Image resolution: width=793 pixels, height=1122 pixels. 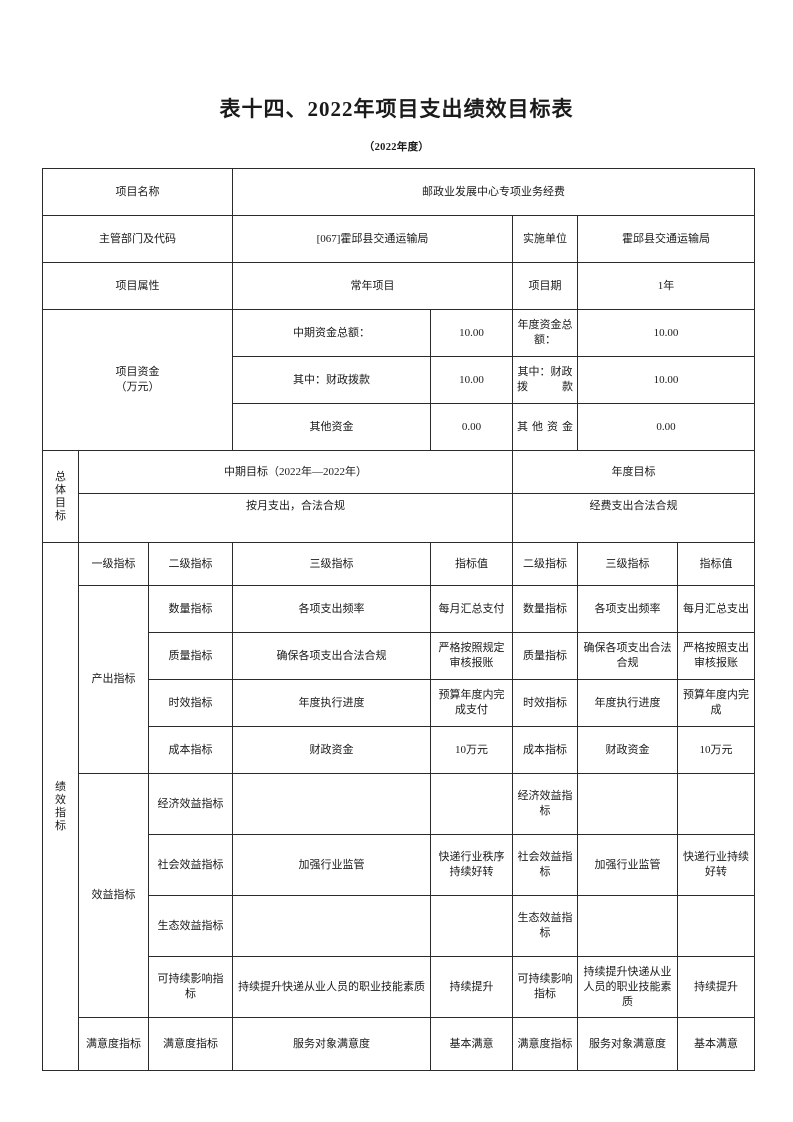 What do you see at coordinates (190, 865) in the screenshot?
I see `cell-level2-mid: 社会效益指标` at bounding box center [190, 865].